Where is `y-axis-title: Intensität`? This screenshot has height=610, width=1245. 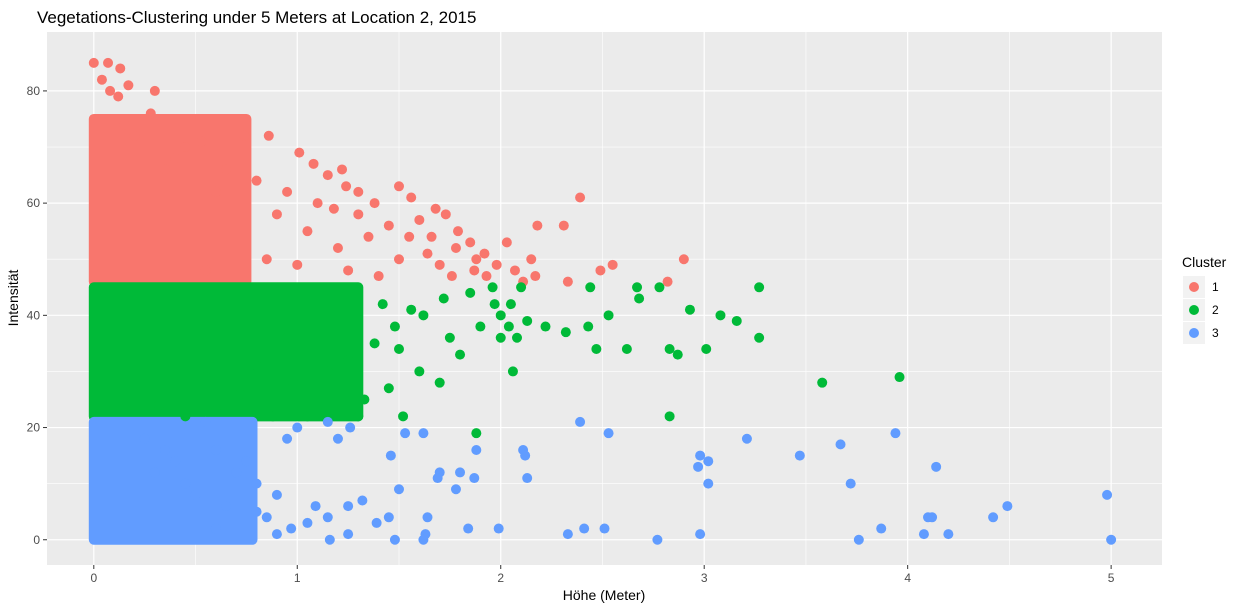
y-axis-title: Intensität is located at coordinates (13, 297).